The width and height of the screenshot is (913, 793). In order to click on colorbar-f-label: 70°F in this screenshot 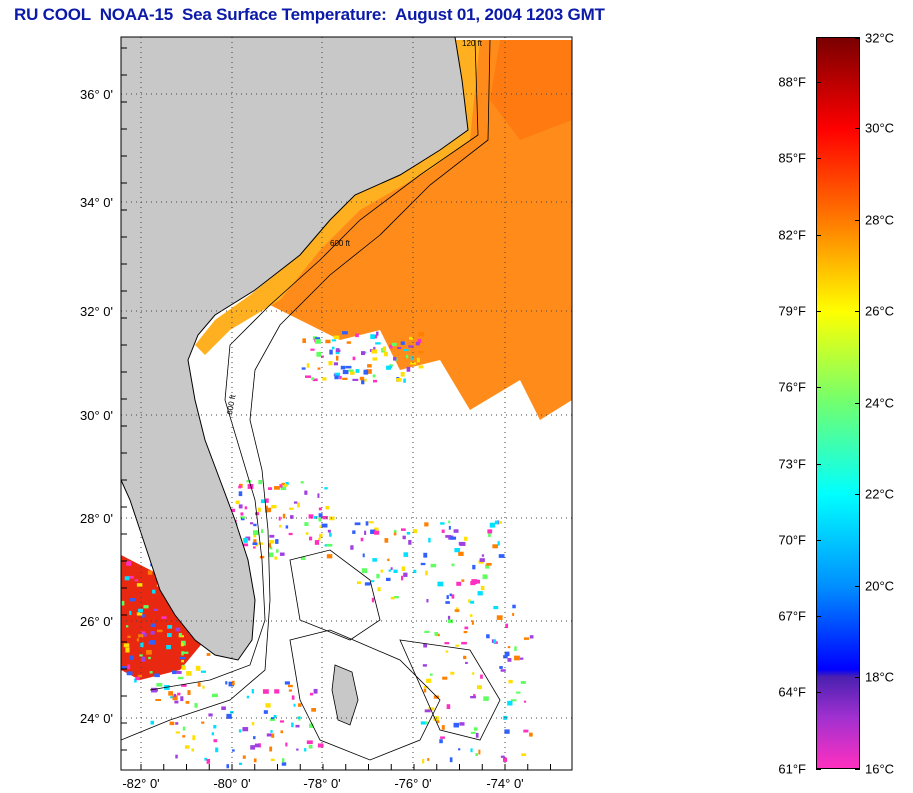, I will do `click(792, 540)`.